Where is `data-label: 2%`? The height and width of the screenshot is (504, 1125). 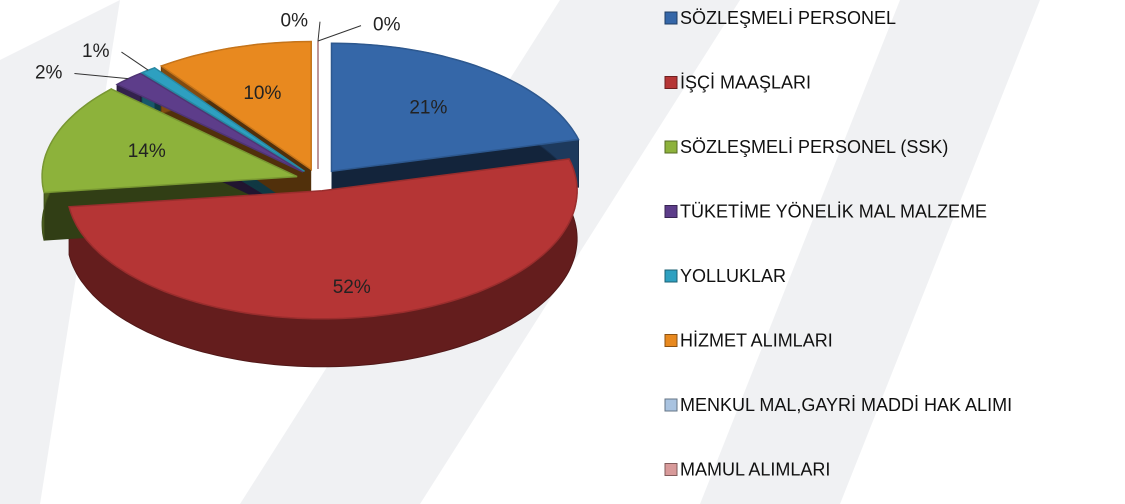 data-label: 2% is located at coordinates (49, 72).